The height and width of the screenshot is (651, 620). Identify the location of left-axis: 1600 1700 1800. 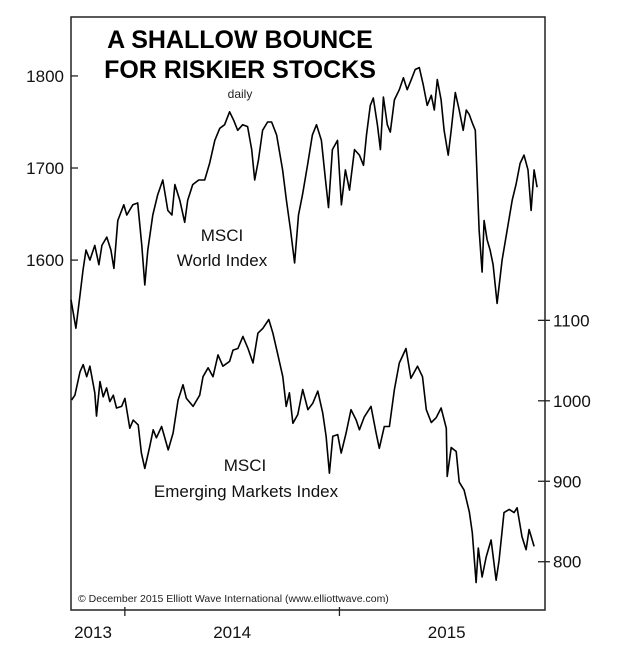
(52, 168).